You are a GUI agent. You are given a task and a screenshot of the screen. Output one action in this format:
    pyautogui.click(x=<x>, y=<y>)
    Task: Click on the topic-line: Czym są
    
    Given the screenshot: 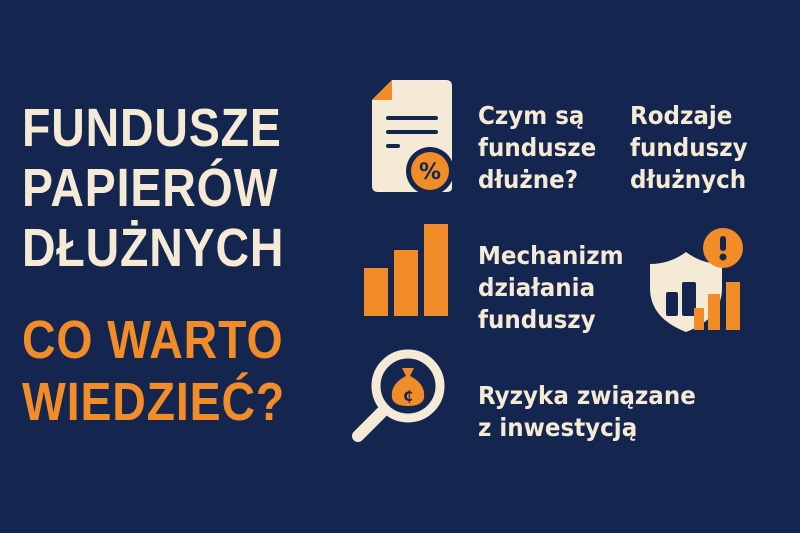 What is the action you would take?
    pyautogui.click(x=531, y=115)
    